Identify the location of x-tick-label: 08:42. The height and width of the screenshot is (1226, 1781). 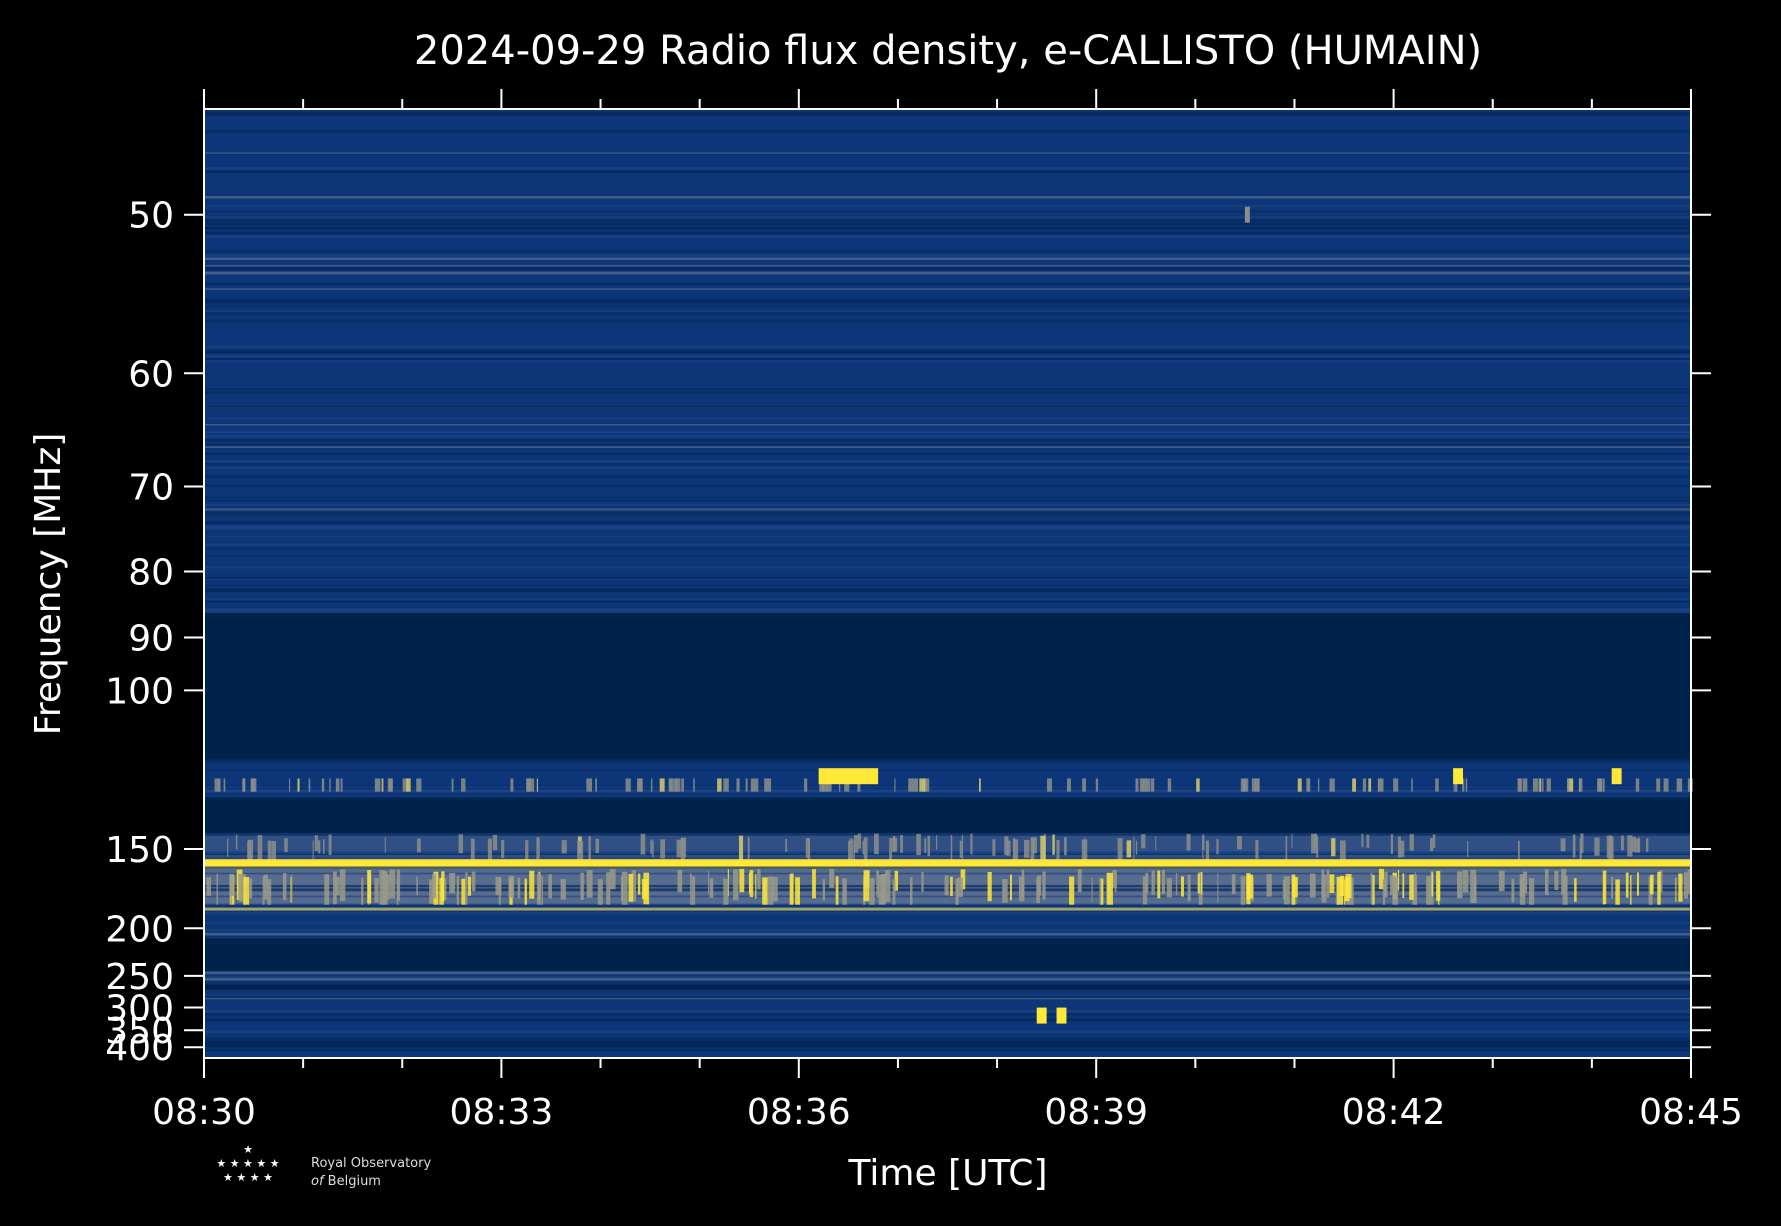
(1394, 1112).